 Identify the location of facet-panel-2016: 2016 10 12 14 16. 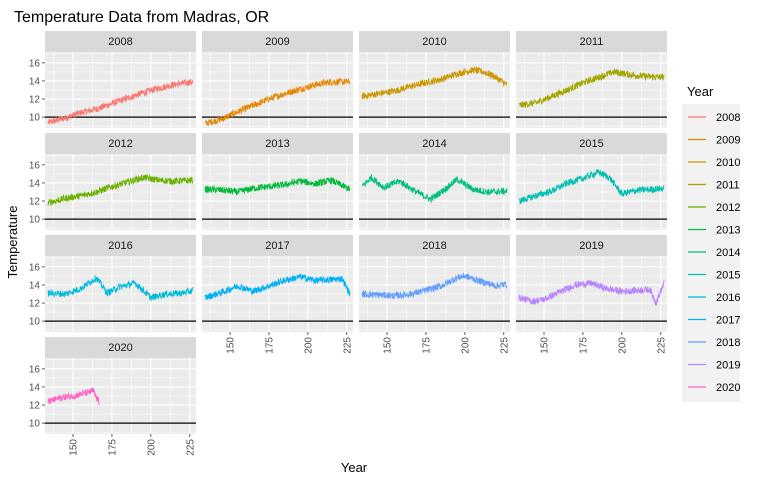
(112, 283).